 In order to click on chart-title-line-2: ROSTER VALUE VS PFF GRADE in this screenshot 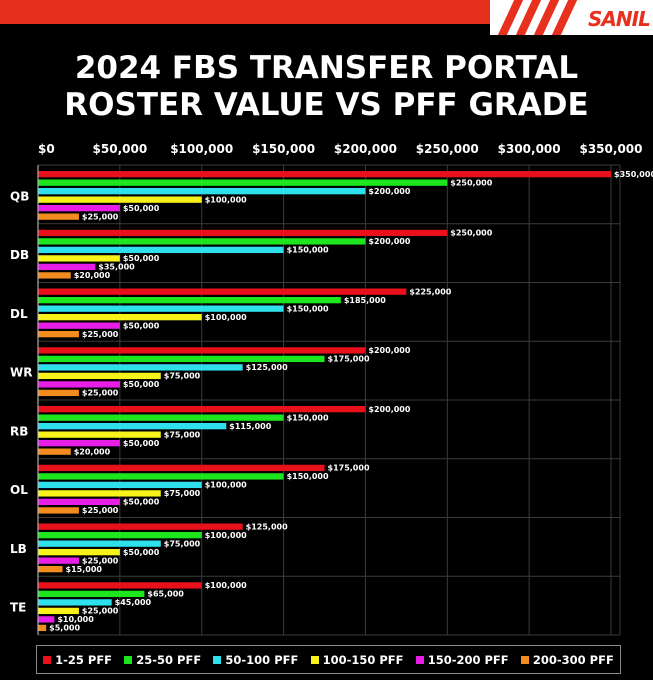, I will do `click(326, 105)`.